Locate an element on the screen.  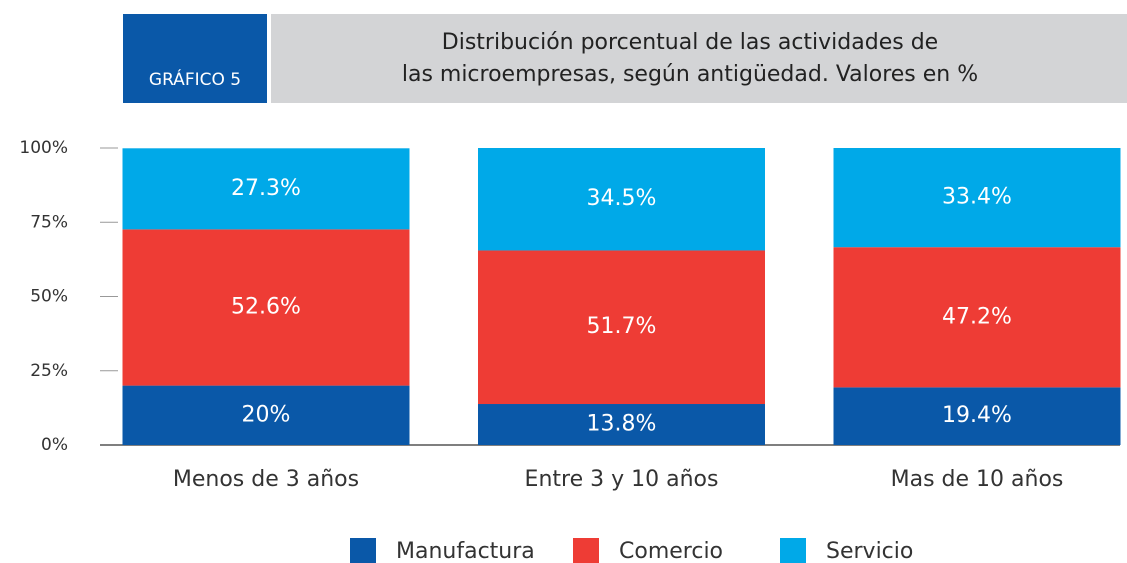
value-label: 34.5% is located at coordinates (622, 198).